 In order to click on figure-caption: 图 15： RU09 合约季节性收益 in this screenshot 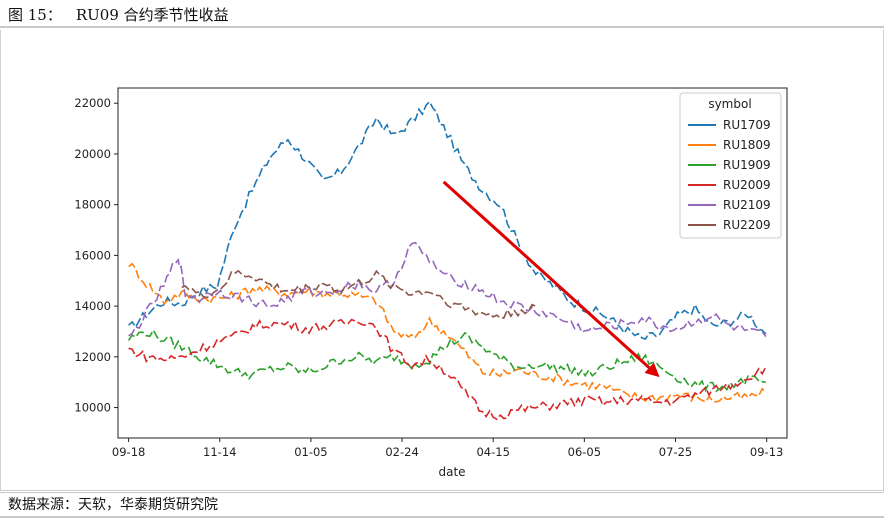, I will do `click(442, 14)`.